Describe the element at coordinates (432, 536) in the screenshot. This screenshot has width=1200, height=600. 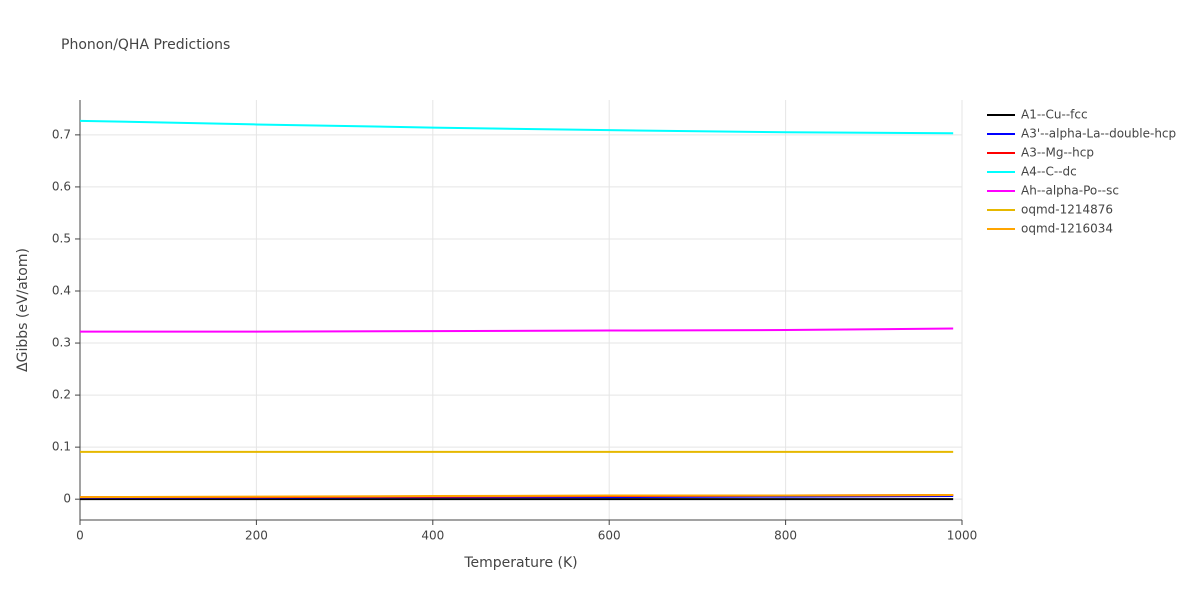
I see `x-tick-label: 400` at that location.